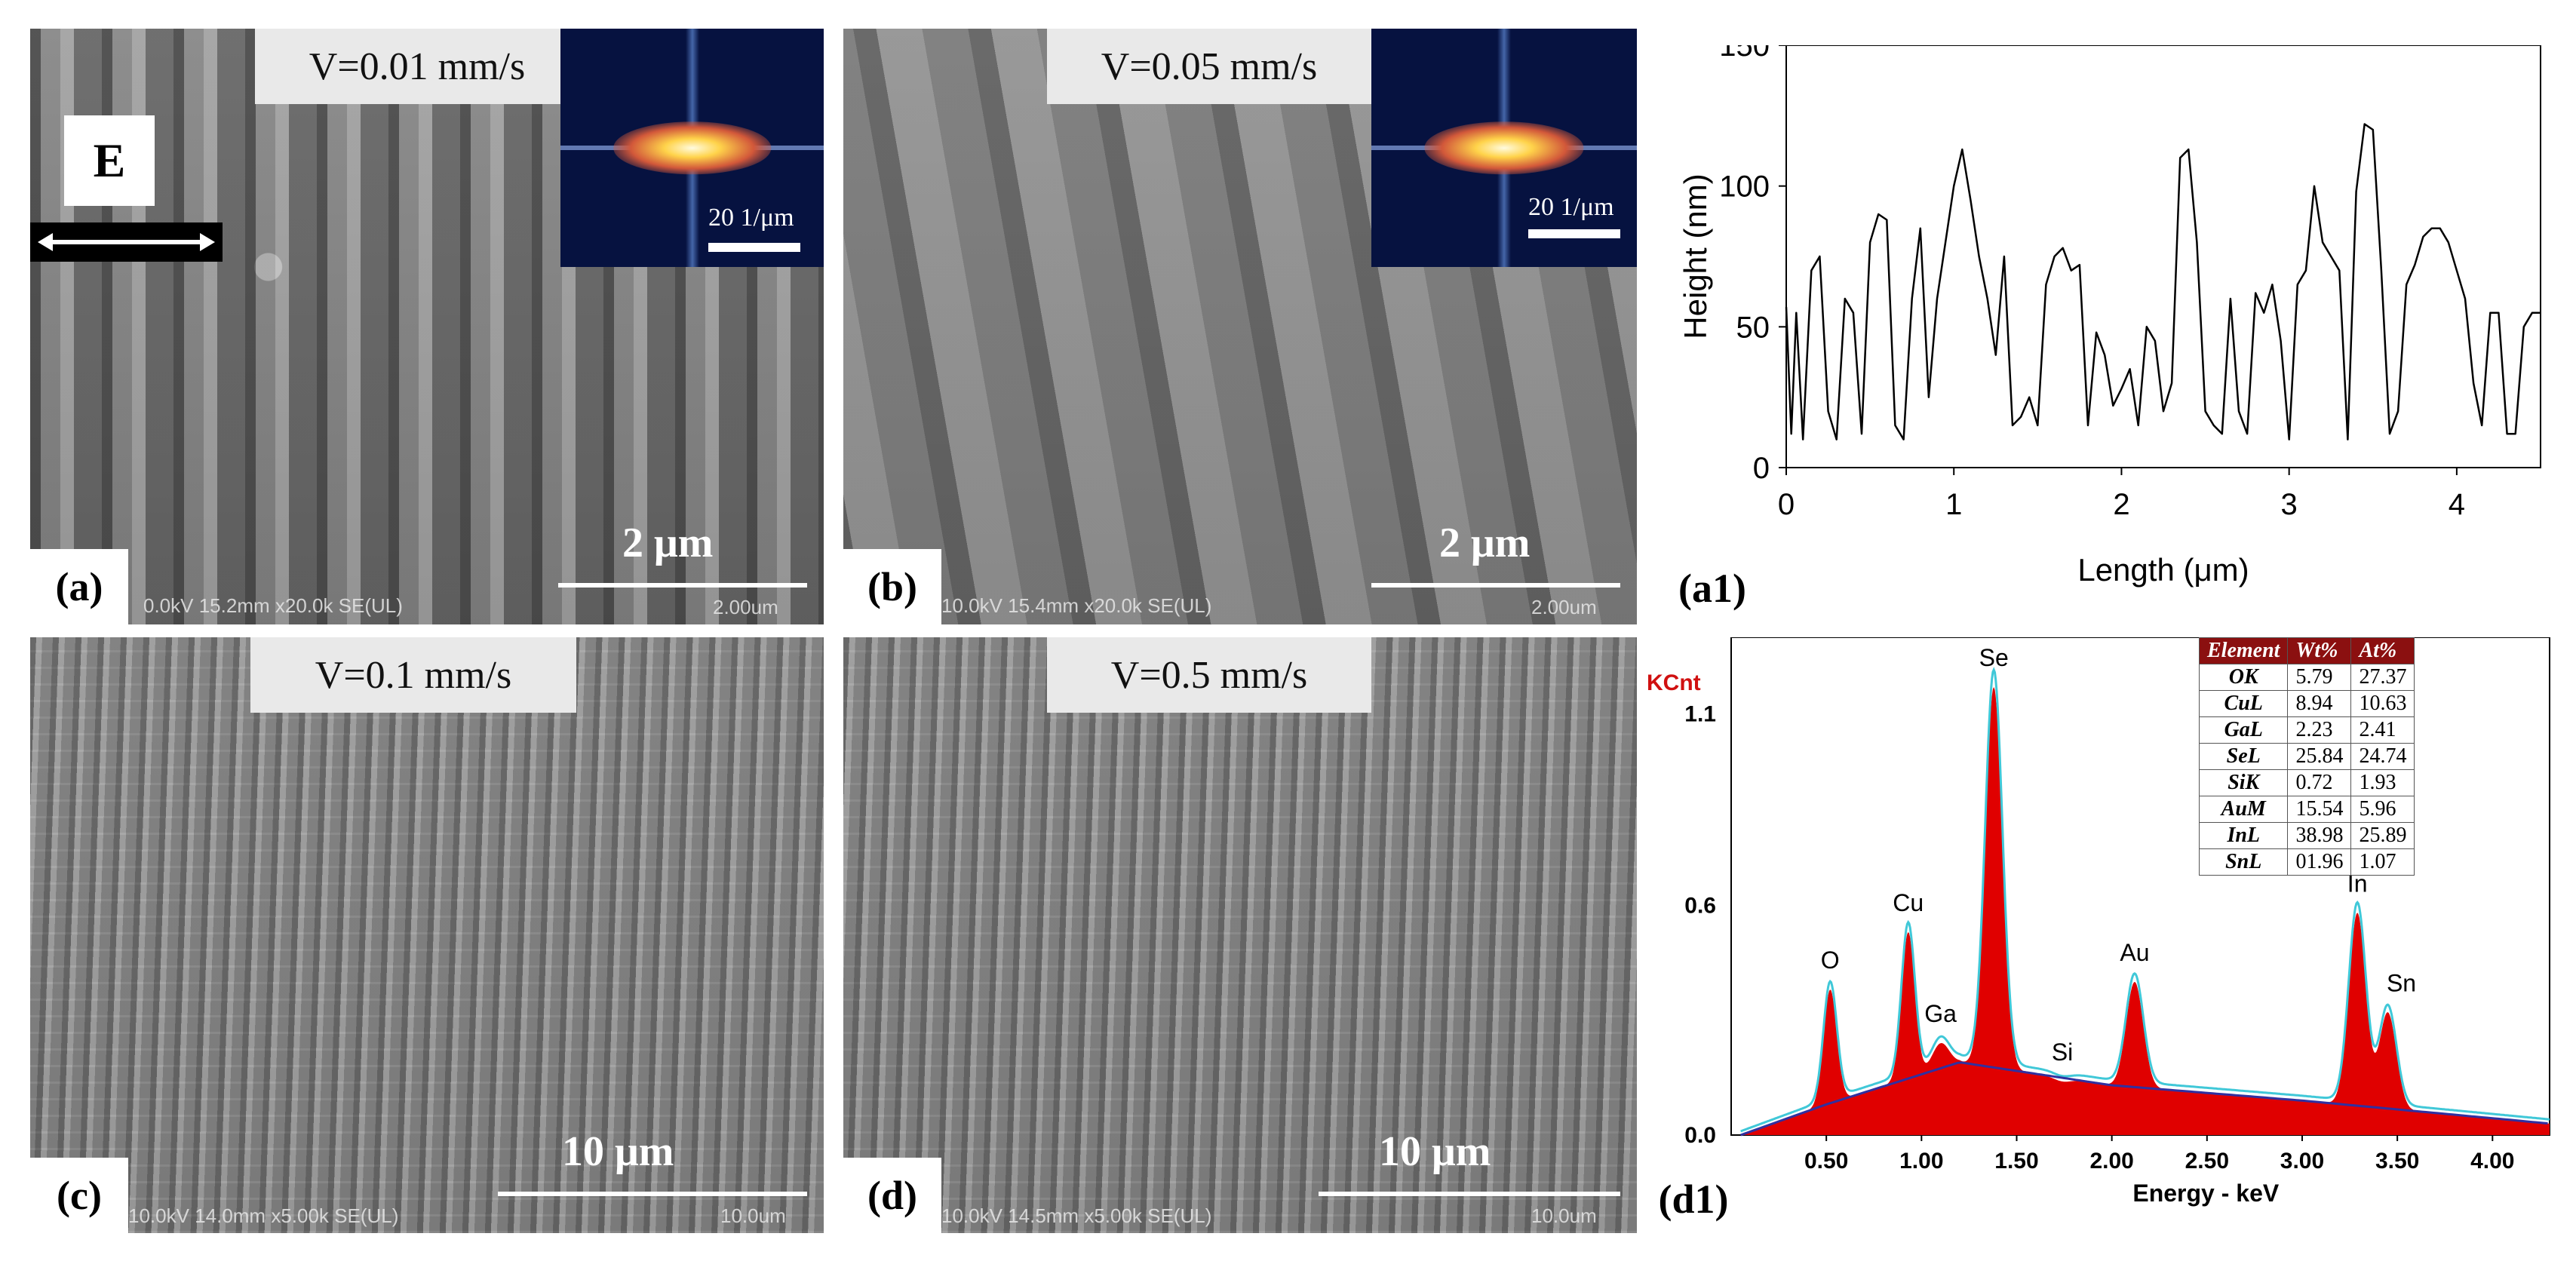 The height and width of the screenshot is (1261, 2576). What do you see at coordinates (263, 1215) in the screenshot?
I see `sem-info-c: 10.0kV 14.0mm x5.00k SE(UL)` at bounding box center [263, 1215].